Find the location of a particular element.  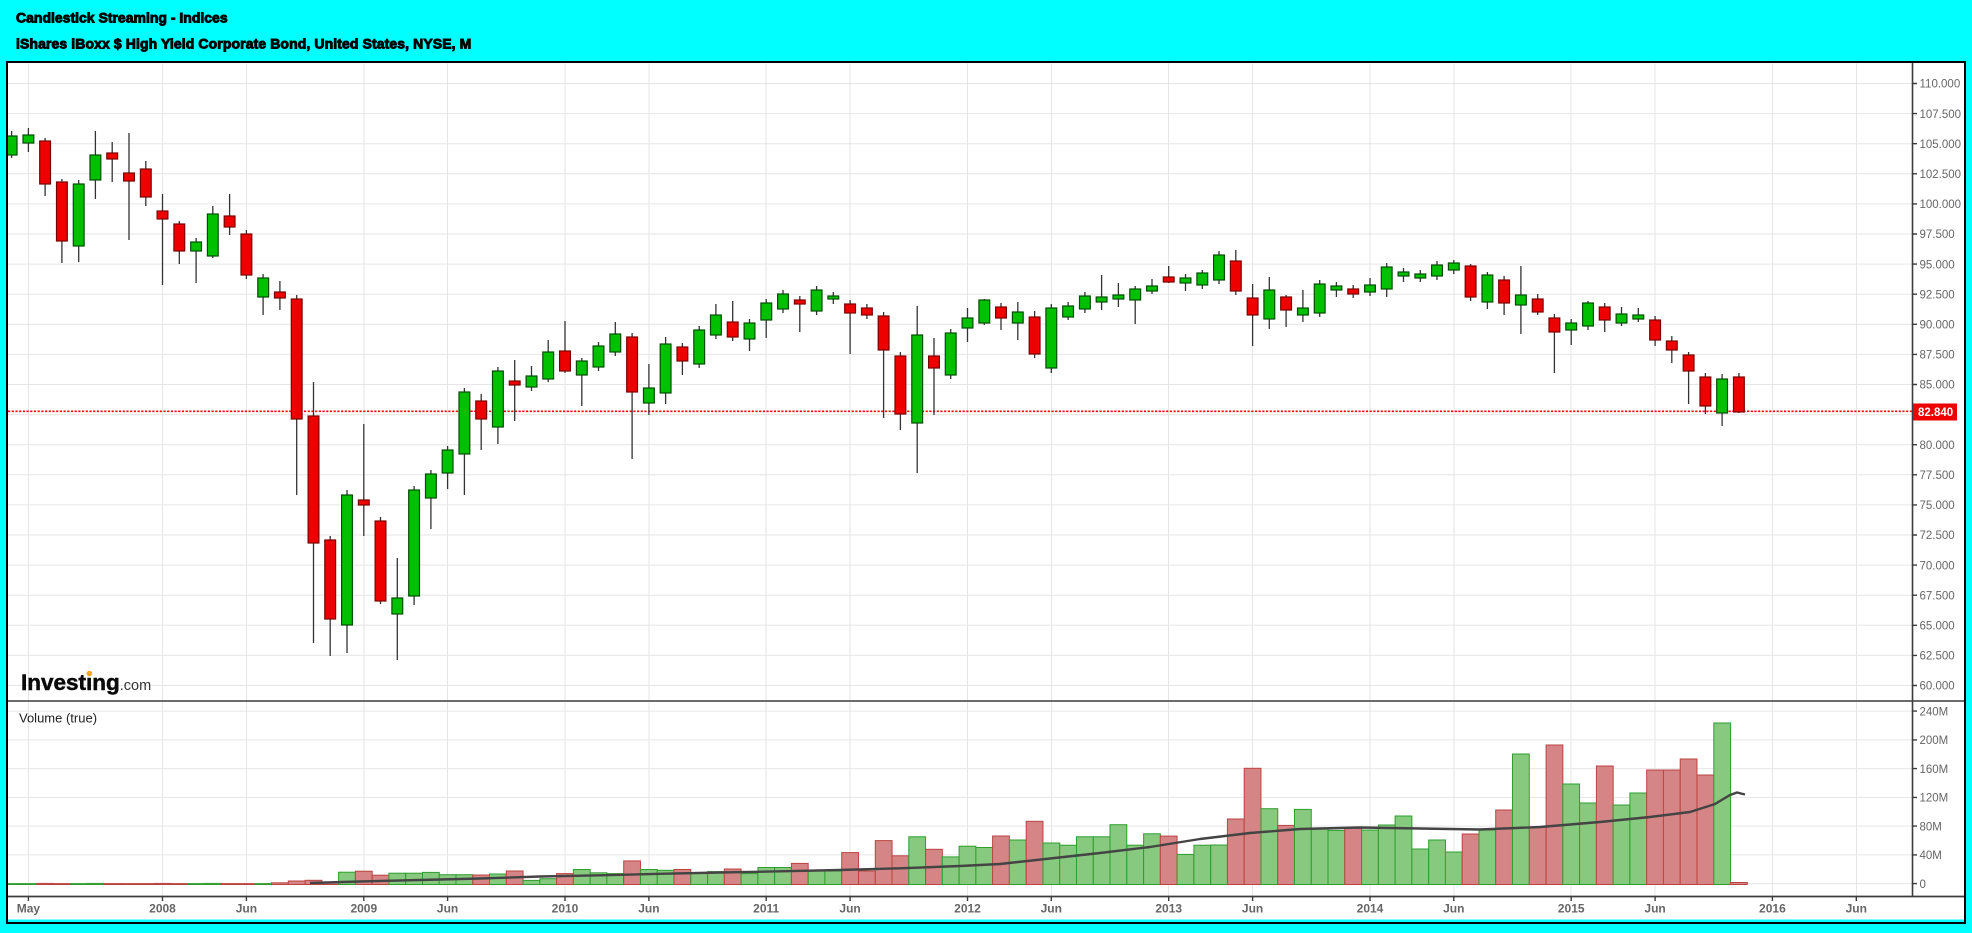

svg-text: 160M is located at coordinates (1934, 770).